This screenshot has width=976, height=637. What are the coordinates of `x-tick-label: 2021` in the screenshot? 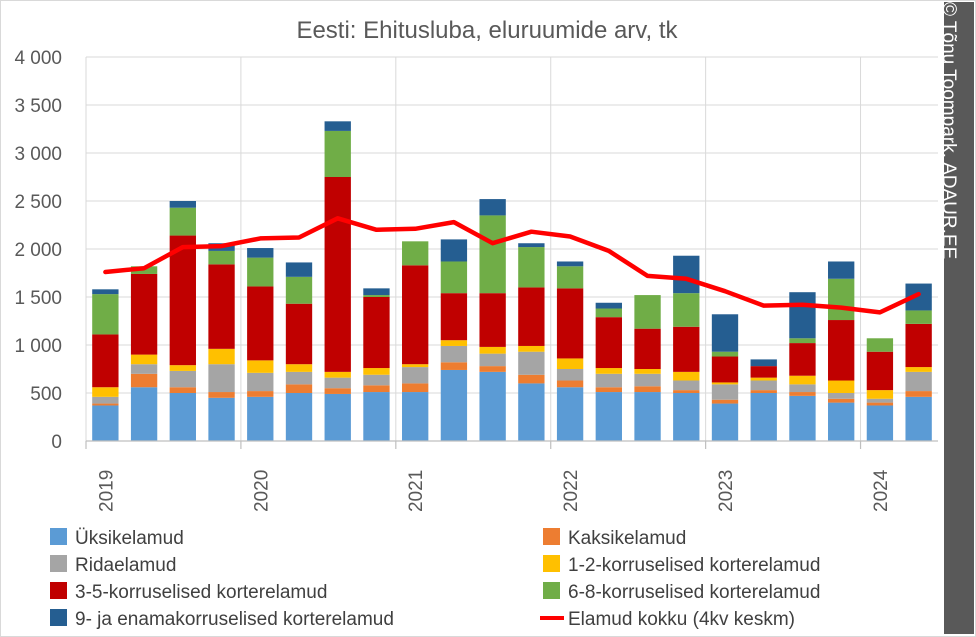 It's located at (416, 491).